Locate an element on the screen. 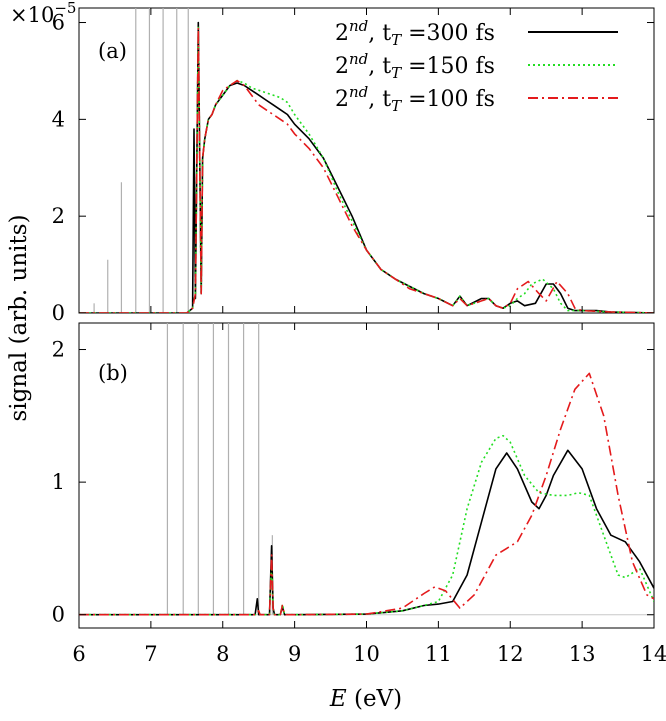 Image resolution: width=666 pixels, height=721 pixels. x-tick-label: 14 is located at coordinates (653, 654).